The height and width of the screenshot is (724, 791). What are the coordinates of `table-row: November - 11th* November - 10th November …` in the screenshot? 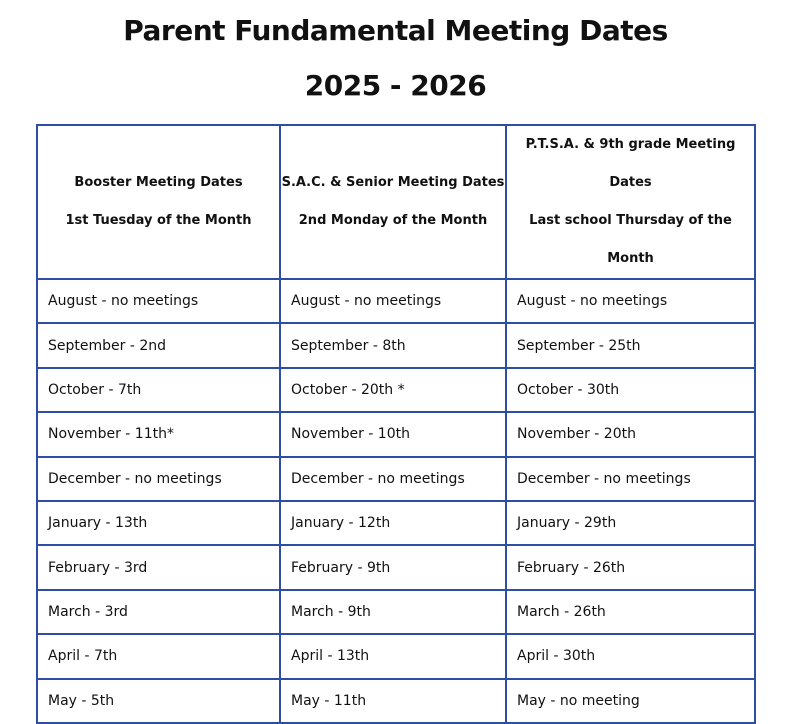 It's located at (396, 434).